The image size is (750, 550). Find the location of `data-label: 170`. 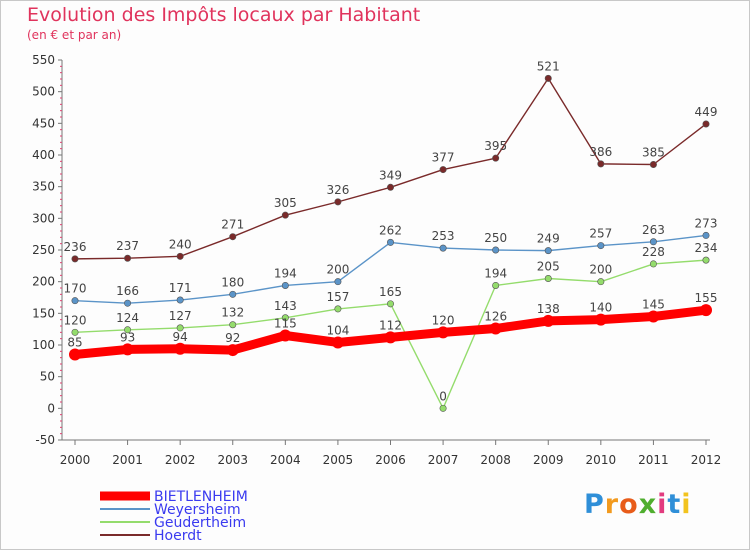

data-label: 170 is located at coordinates (75, 289).